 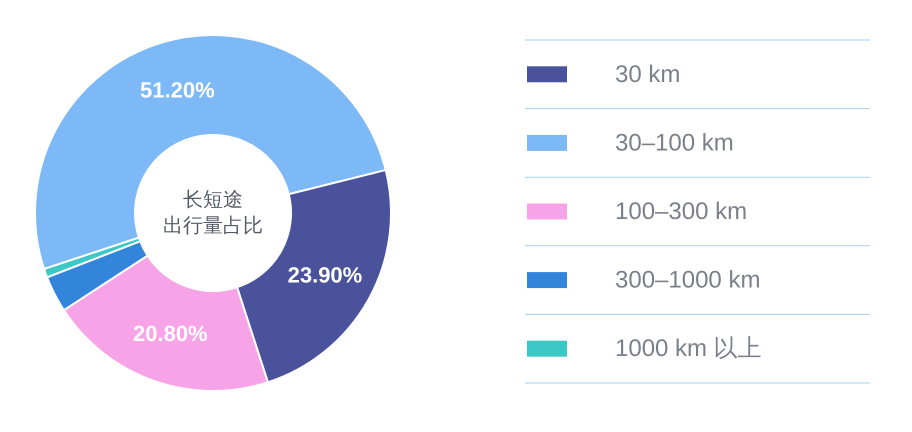 I want to click on data-label: 51.20%, so click(x=177, y=90).